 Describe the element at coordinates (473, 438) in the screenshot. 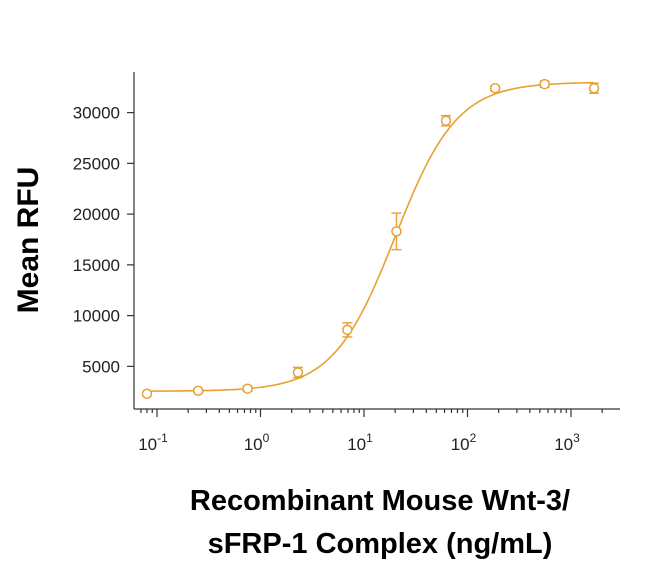

I see `x-tick-label-exponent: 2` at that location.